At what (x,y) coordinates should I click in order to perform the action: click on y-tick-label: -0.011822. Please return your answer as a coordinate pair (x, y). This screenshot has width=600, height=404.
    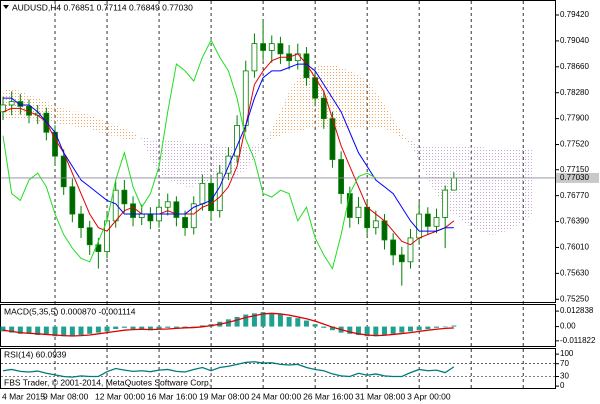
    Looking at the image, I should click on (578, 340).